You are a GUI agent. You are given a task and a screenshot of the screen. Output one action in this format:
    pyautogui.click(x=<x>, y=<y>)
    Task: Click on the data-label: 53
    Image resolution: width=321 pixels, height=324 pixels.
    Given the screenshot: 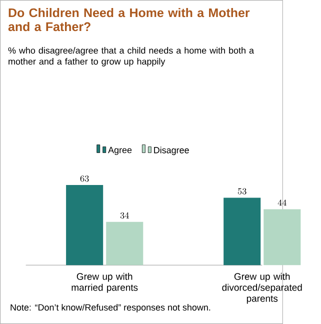 What is the action you would take?
    pyautogui.click(x=242, y=191)
    